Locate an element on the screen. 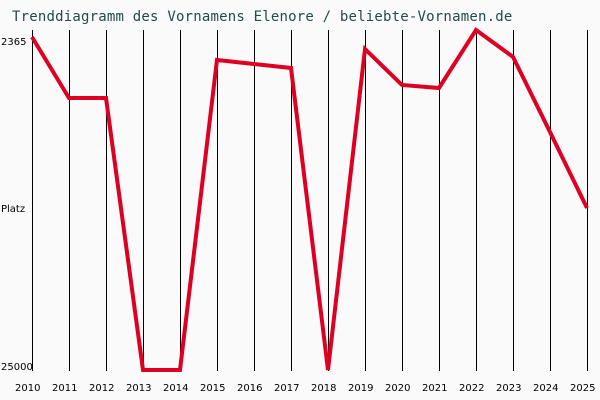  x-axis-label: 2017 is located at coordinates (286, 388).